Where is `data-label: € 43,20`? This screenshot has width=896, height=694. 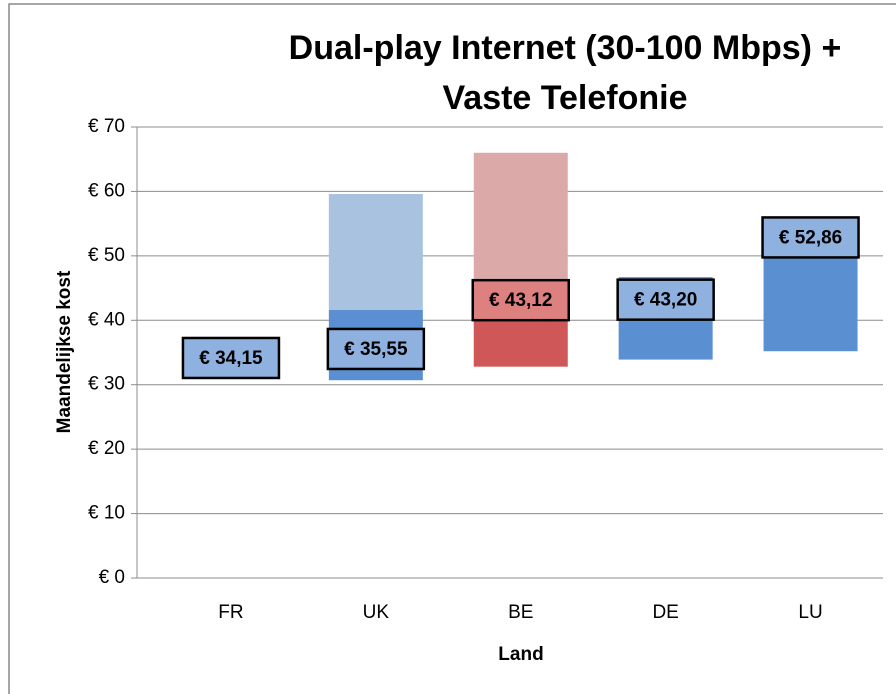 data-label: € 43,20 is located at coordinates (665, 300).